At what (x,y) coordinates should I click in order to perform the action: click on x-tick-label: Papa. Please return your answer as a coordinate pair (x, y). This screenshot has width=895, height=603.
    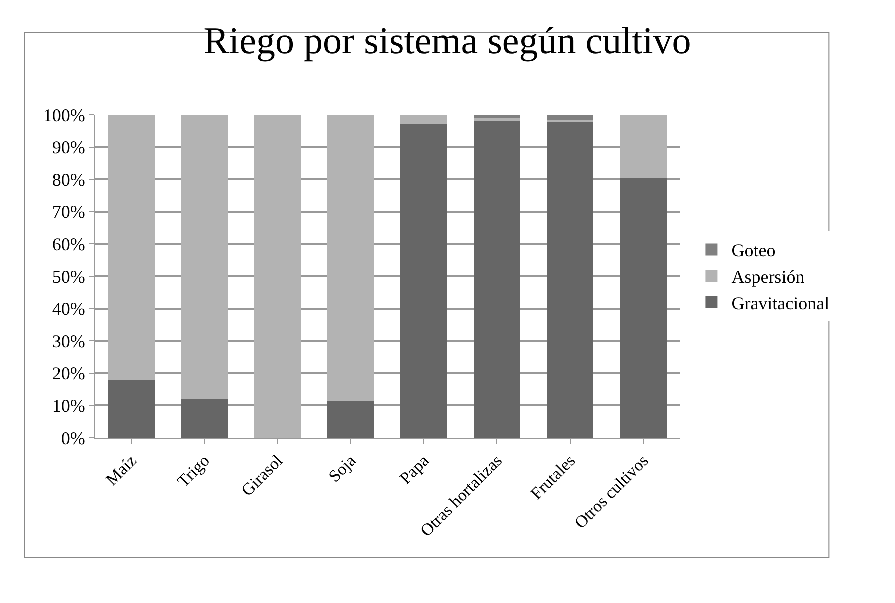
    Looking at the image, I should click on (415, 469).